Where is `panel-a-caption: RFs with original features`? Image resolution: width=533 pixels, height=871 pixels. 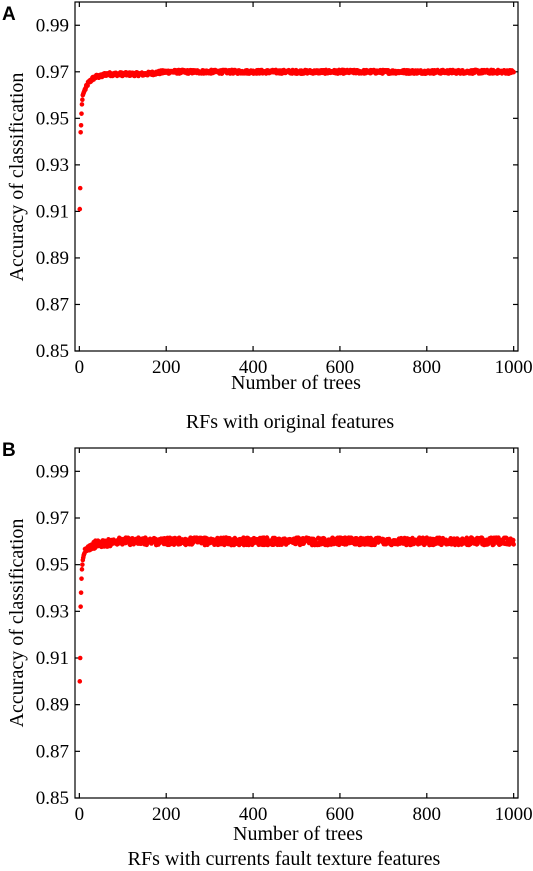 panel-a-caption: RFs with original features is located at coordinates (290, 422).